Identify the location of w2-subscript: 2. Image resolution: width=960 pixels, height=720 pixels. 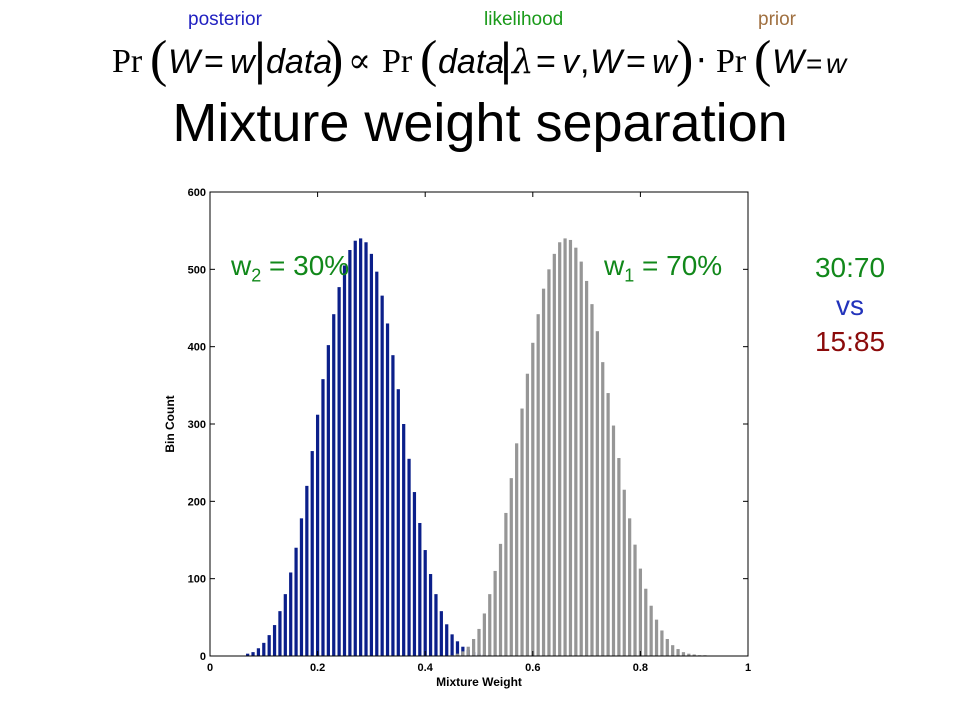
(256, 275).